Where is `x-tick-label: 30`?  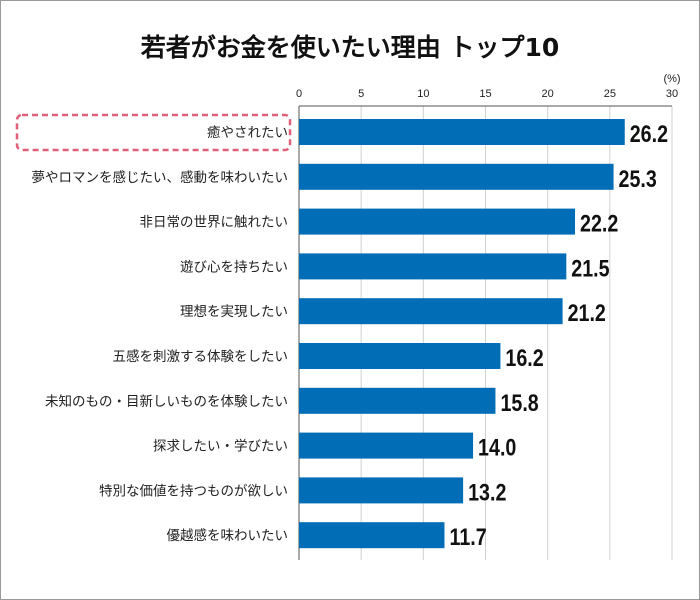 x-tick-label: 30 is located at coordinates (672, 94).